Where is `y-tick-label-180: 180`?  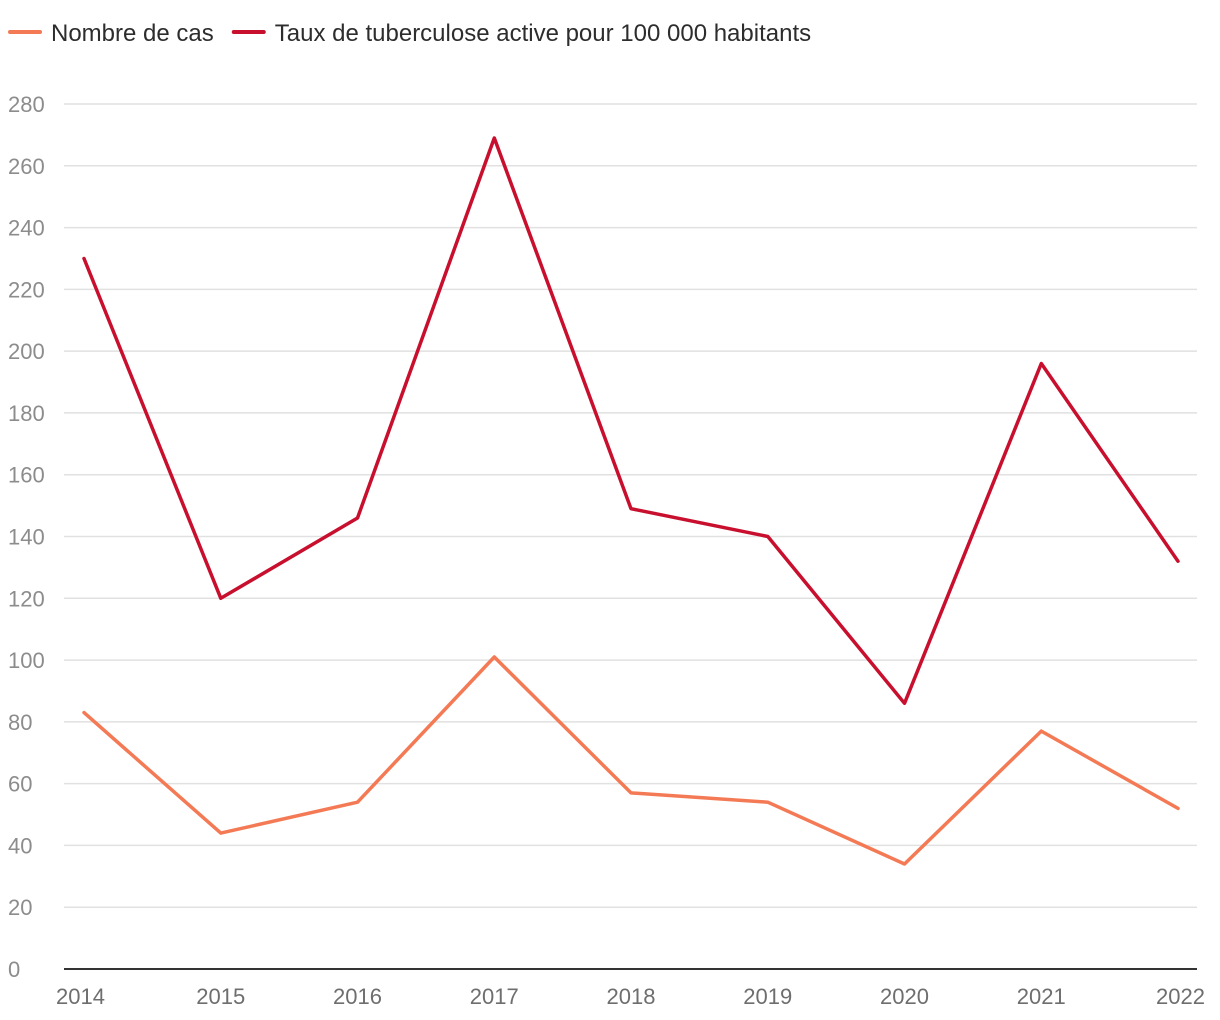 y-tick-label-180: 180 is located at coordinates (26, 413).